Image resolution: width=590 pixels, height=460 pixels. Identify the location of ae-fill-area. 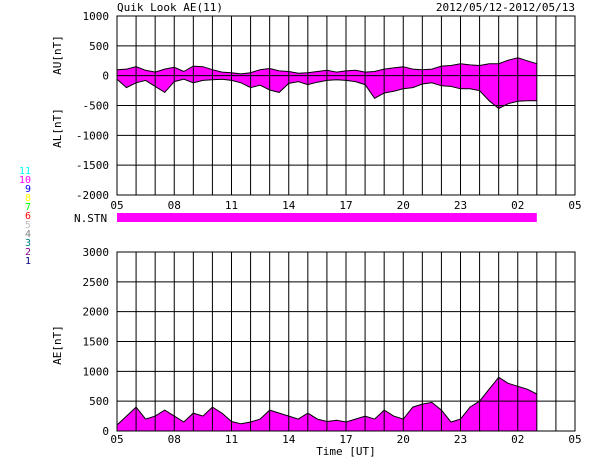
(327, 404).